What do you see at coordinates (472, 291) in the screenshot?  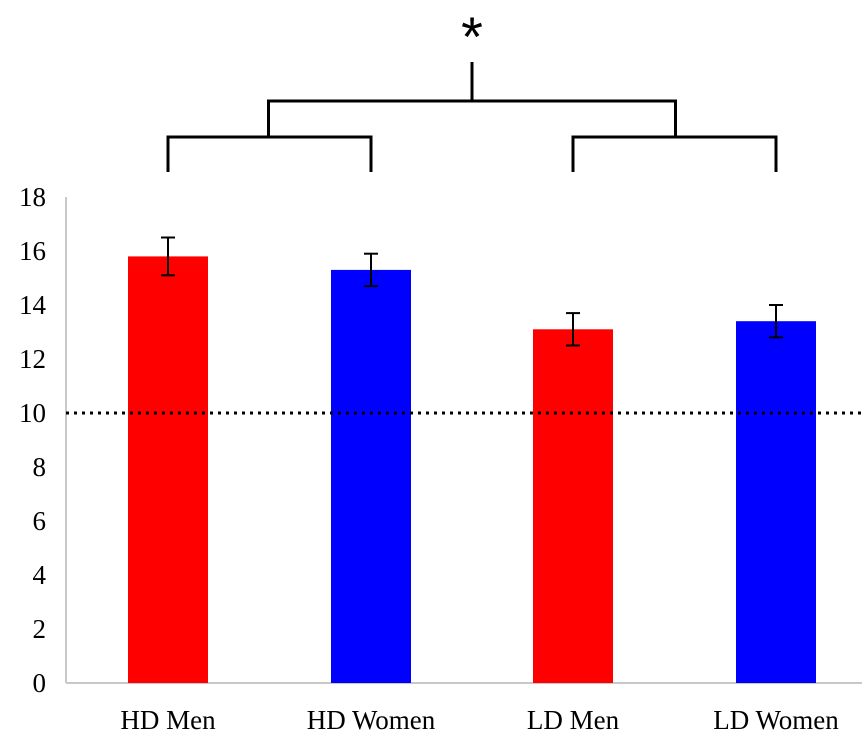 I see `error-bars` at bounding box center [472, 291].